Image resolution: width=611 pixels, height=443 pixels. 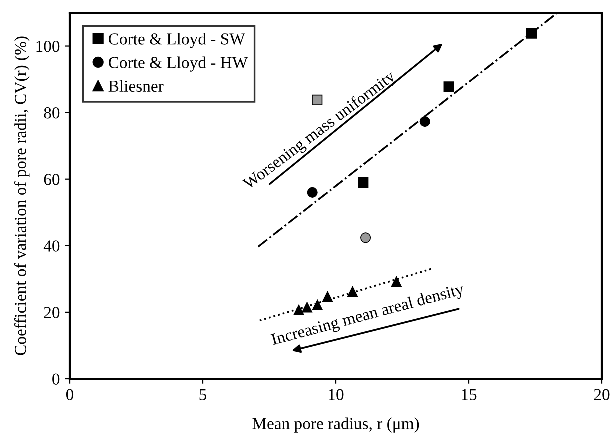 I want to click on x-tick-label: 20, so click(x=602, y=394).